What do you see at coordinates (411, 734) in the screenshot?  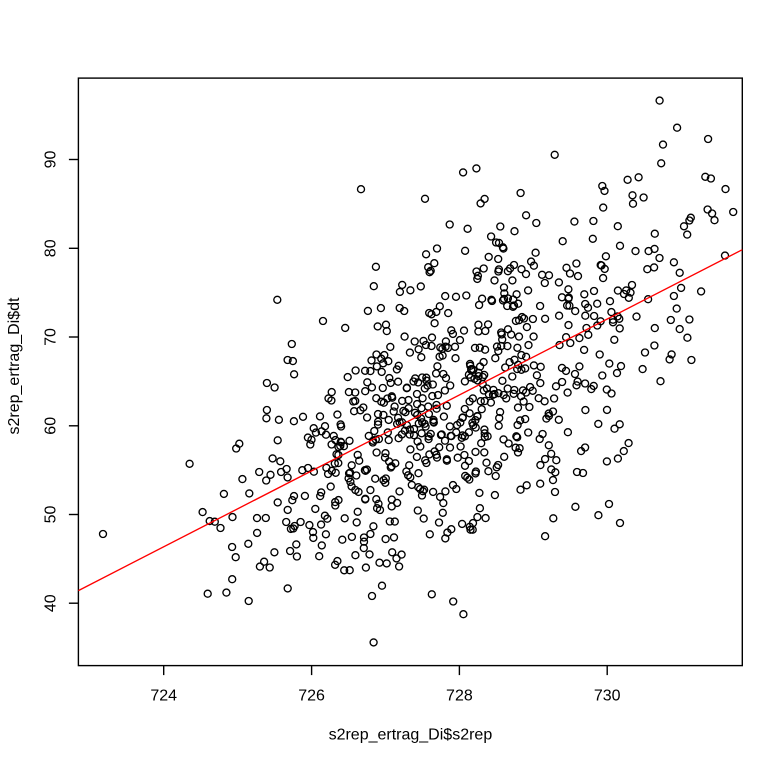 I see `svg-text: s2rep_ertrag_Di$s2rep` at bounding box center [411, 734].